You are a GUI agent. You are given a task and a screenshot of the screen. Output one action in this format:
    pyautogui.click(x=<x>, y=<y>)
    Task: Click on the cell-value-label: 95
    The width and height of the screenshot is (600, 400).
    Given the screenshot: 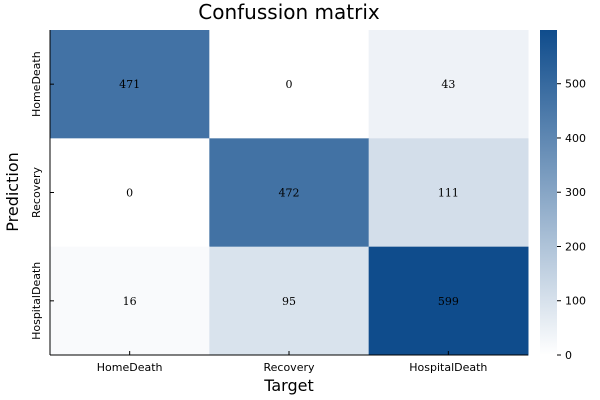 What is the action you would take?
    pyautogui.click(x=289, y=301)
    